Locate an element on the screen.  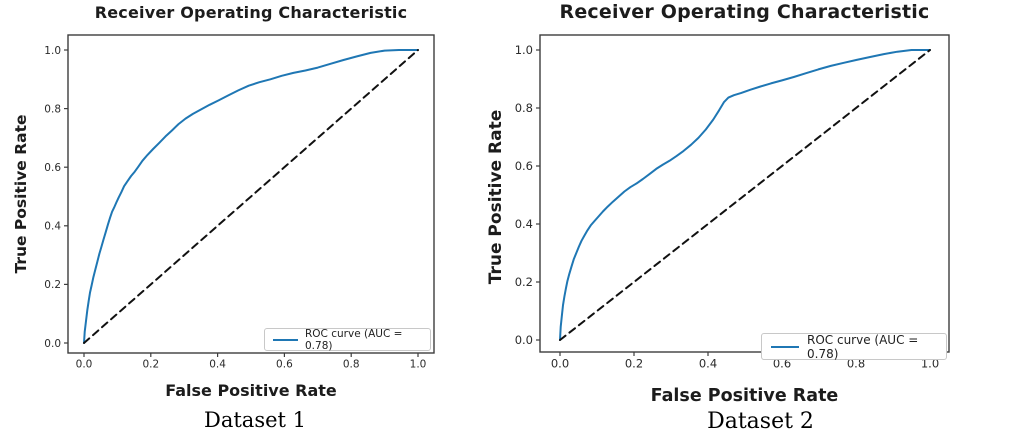
legend-label-dataset-2: ROC curve (AUC = 0.78) is located at coordinates (863, 346).